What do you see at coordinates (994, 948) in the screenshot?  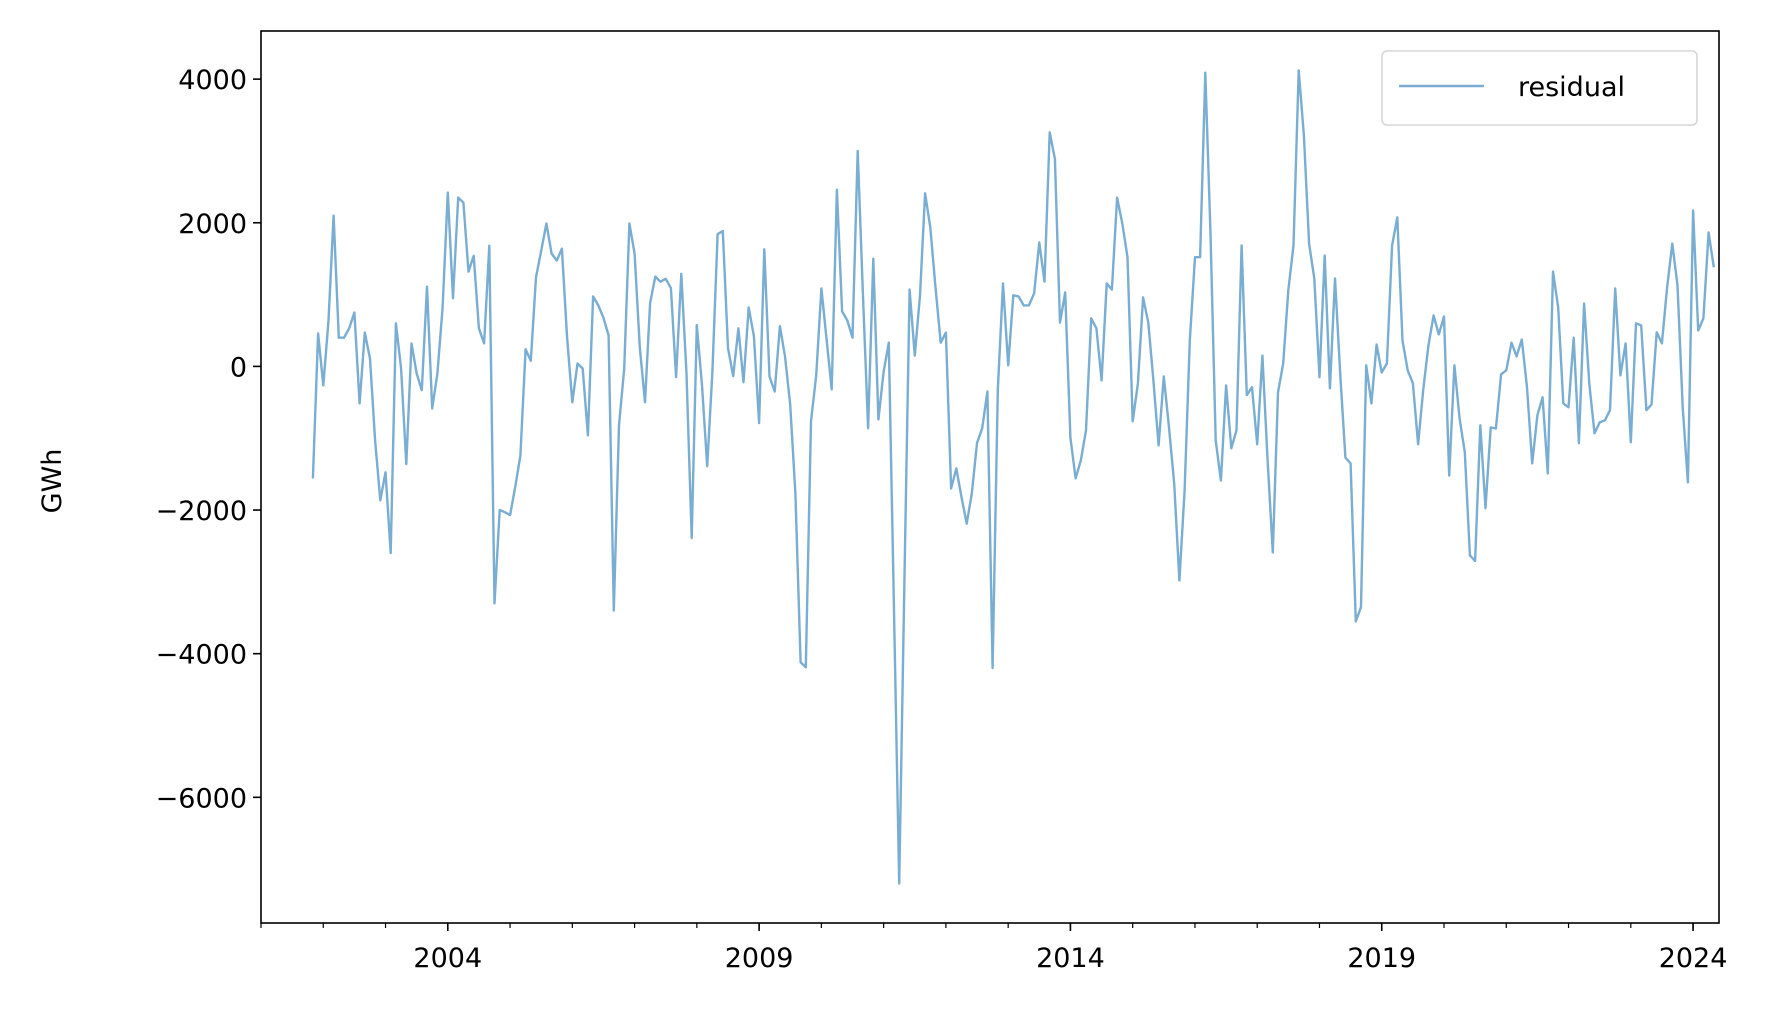 I see `x-axis: 2004 2009 2014 2019 2024` at bounding box center [994, 948].